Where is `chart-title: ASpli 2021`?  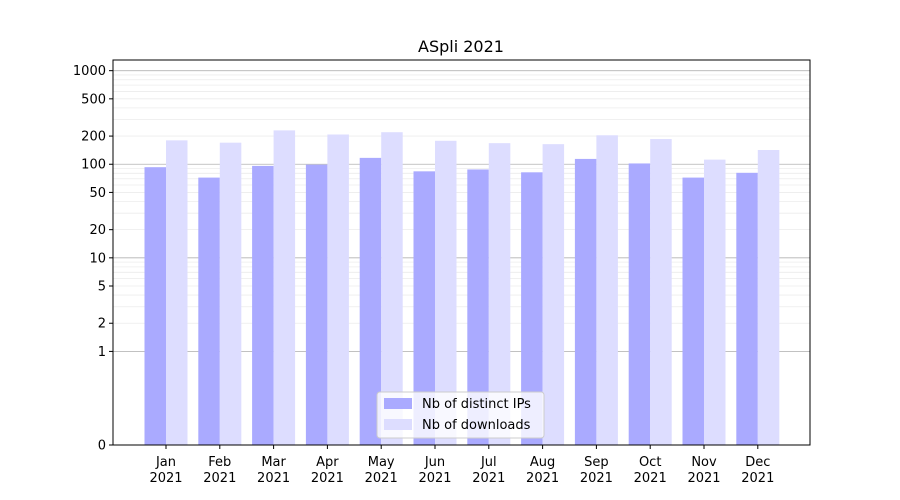 chart-title: ASpli 2021 is located at coordinates (461, 46).